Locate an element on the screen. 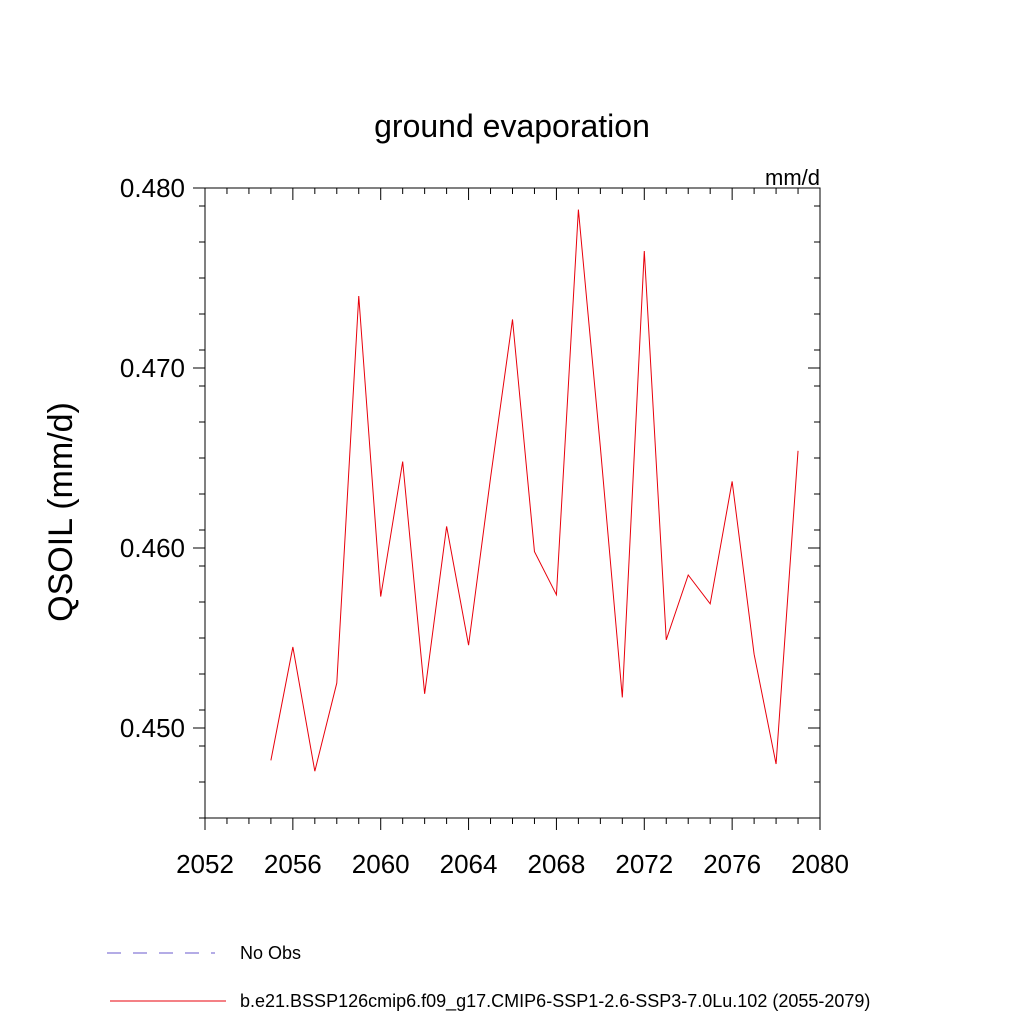 The width and height of the screenshot is (1024, 1024). y-tick-label: 0.470 is located at coordinates (152, 368).